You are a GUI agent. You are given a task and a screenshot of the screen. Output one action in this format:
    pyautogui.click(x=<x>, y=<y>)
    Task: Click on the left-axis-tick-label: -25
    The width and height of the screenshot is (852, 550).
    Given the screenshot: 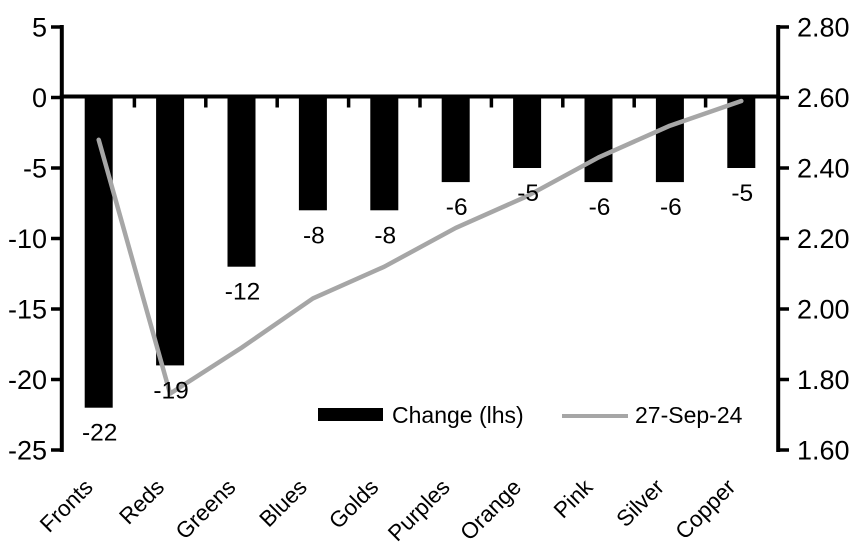 What is the action you would take?
    pyautogui.click(x=27, y=451)
    